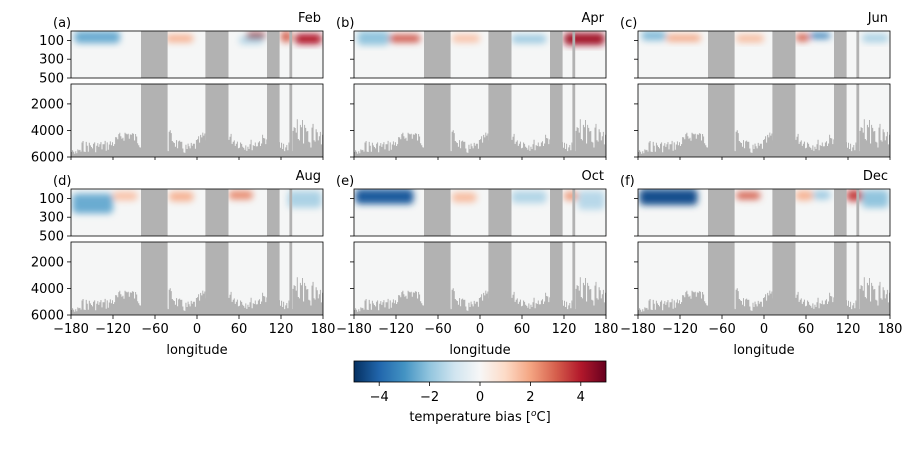 Image resolution: width=921 pixels, height=452 pixels. I want to click on panel-month: Oct, so click(593, 176).